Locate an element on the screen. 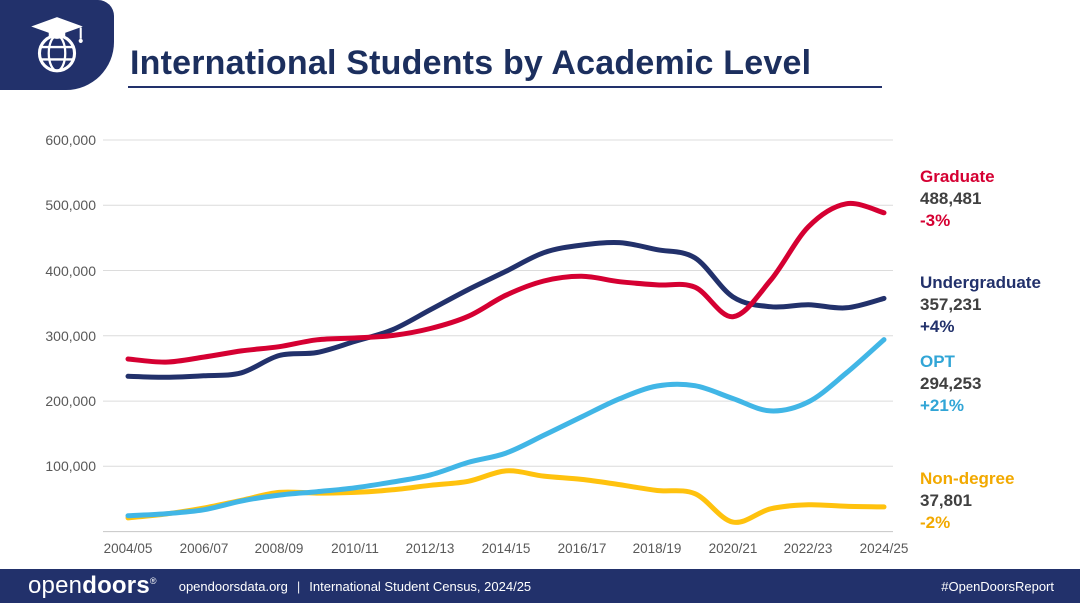 This screenshot has width=1080, height=603. series-value: 294,253 is located at coordinates (951, 383).